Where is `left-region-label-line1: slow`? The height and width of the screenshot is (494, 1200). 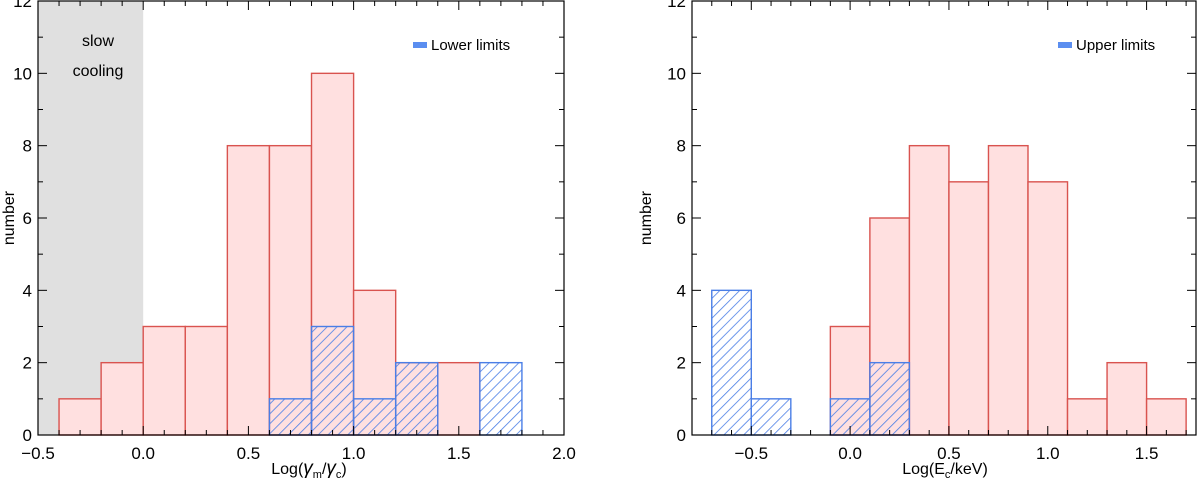 left-region-label-line1: slow is located at coordinates (98, 41).